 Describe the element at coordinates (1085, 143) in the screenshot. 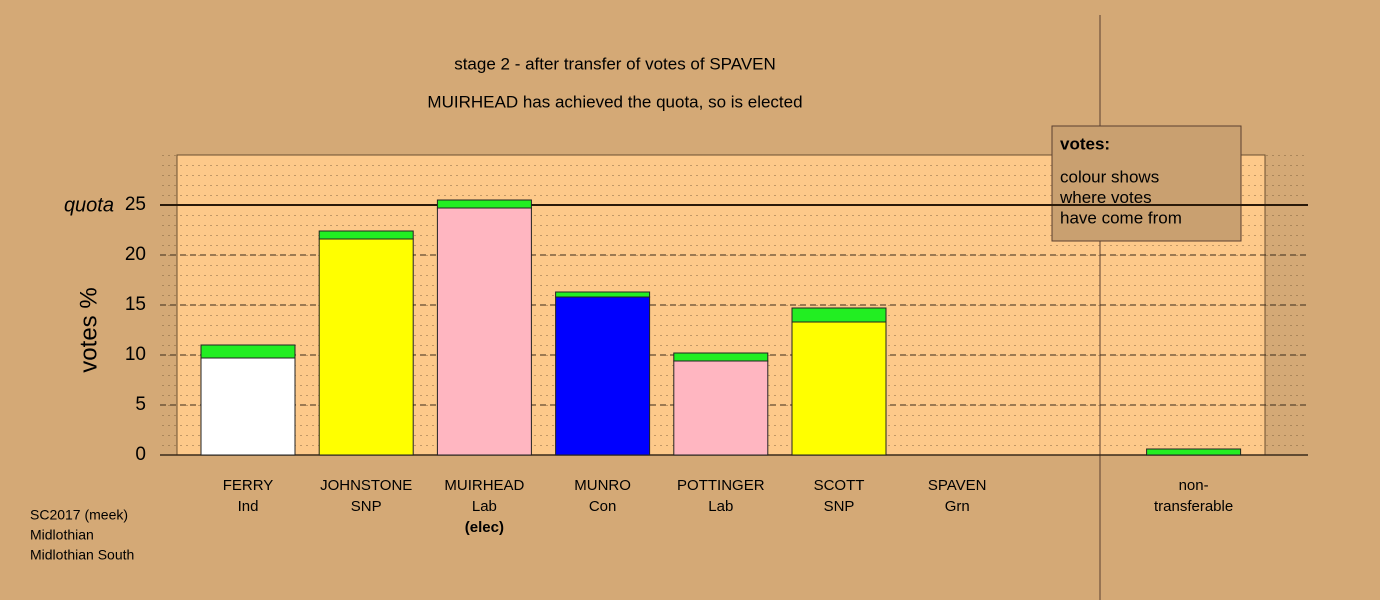

I see `legend-title: votes:` at that location.